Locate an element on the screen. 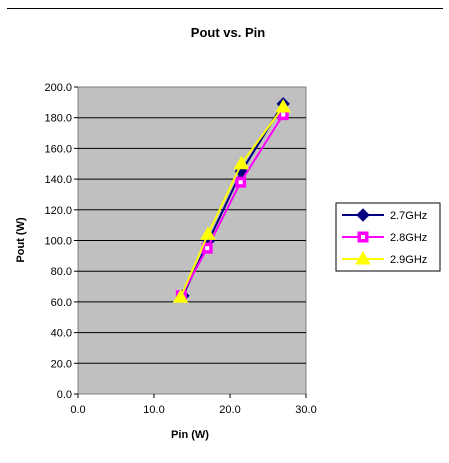 This screenshot has width=449, height=463. y-tick-label: 120.0 is located at coordinates (58, 211).